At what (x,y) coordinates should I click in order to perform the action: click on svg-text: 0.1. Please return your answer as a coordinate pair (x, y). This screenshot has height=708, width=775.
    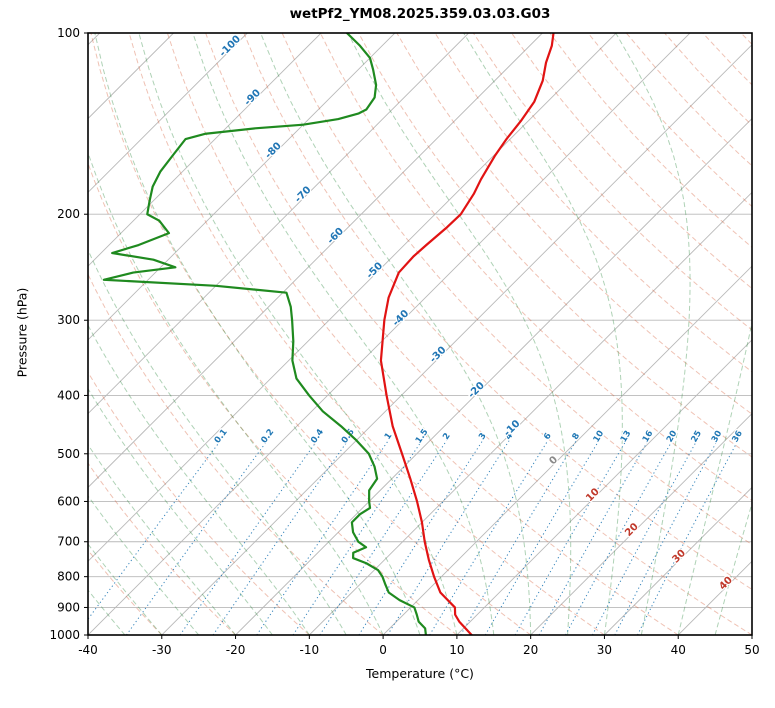
    Looking at the image, I should click on (221, 436).